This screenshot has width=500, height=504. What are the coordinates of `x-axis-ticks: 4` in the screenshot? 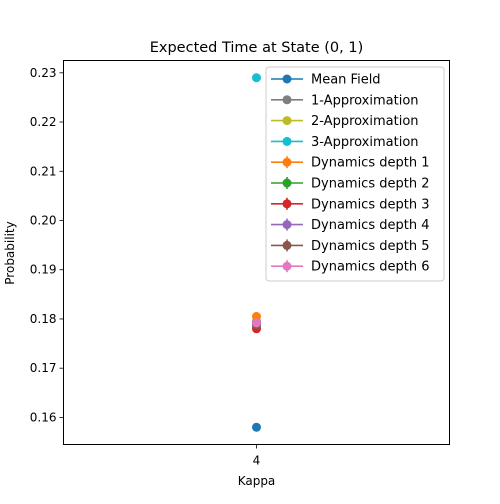 It's located at (257, 456).